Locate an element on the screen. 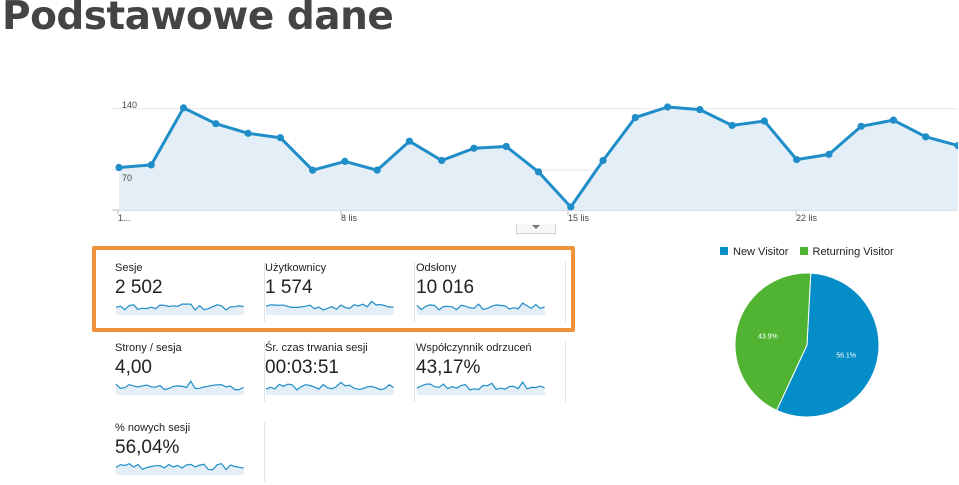  y-tick-label: 140 is located at coordinates (129, 105).